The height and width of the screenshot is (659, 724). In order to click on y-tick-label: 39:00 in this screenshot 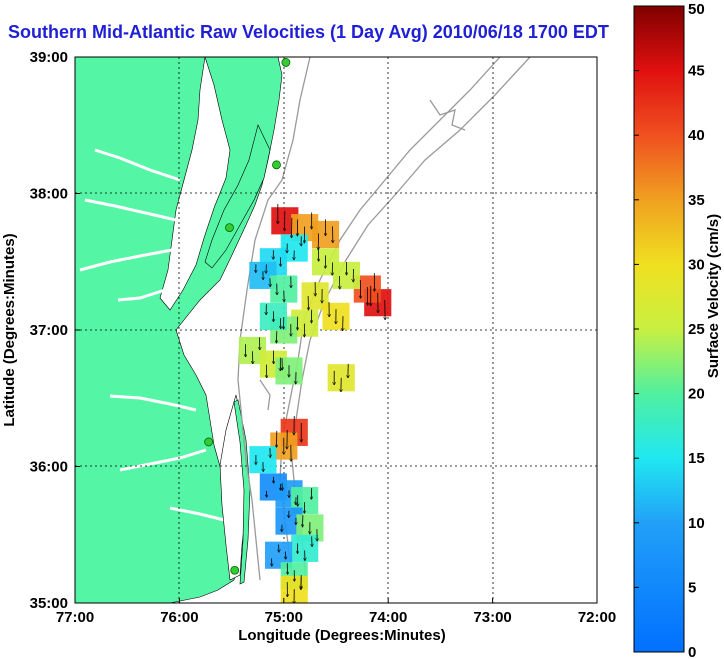, I will do `click(49, 57)`.